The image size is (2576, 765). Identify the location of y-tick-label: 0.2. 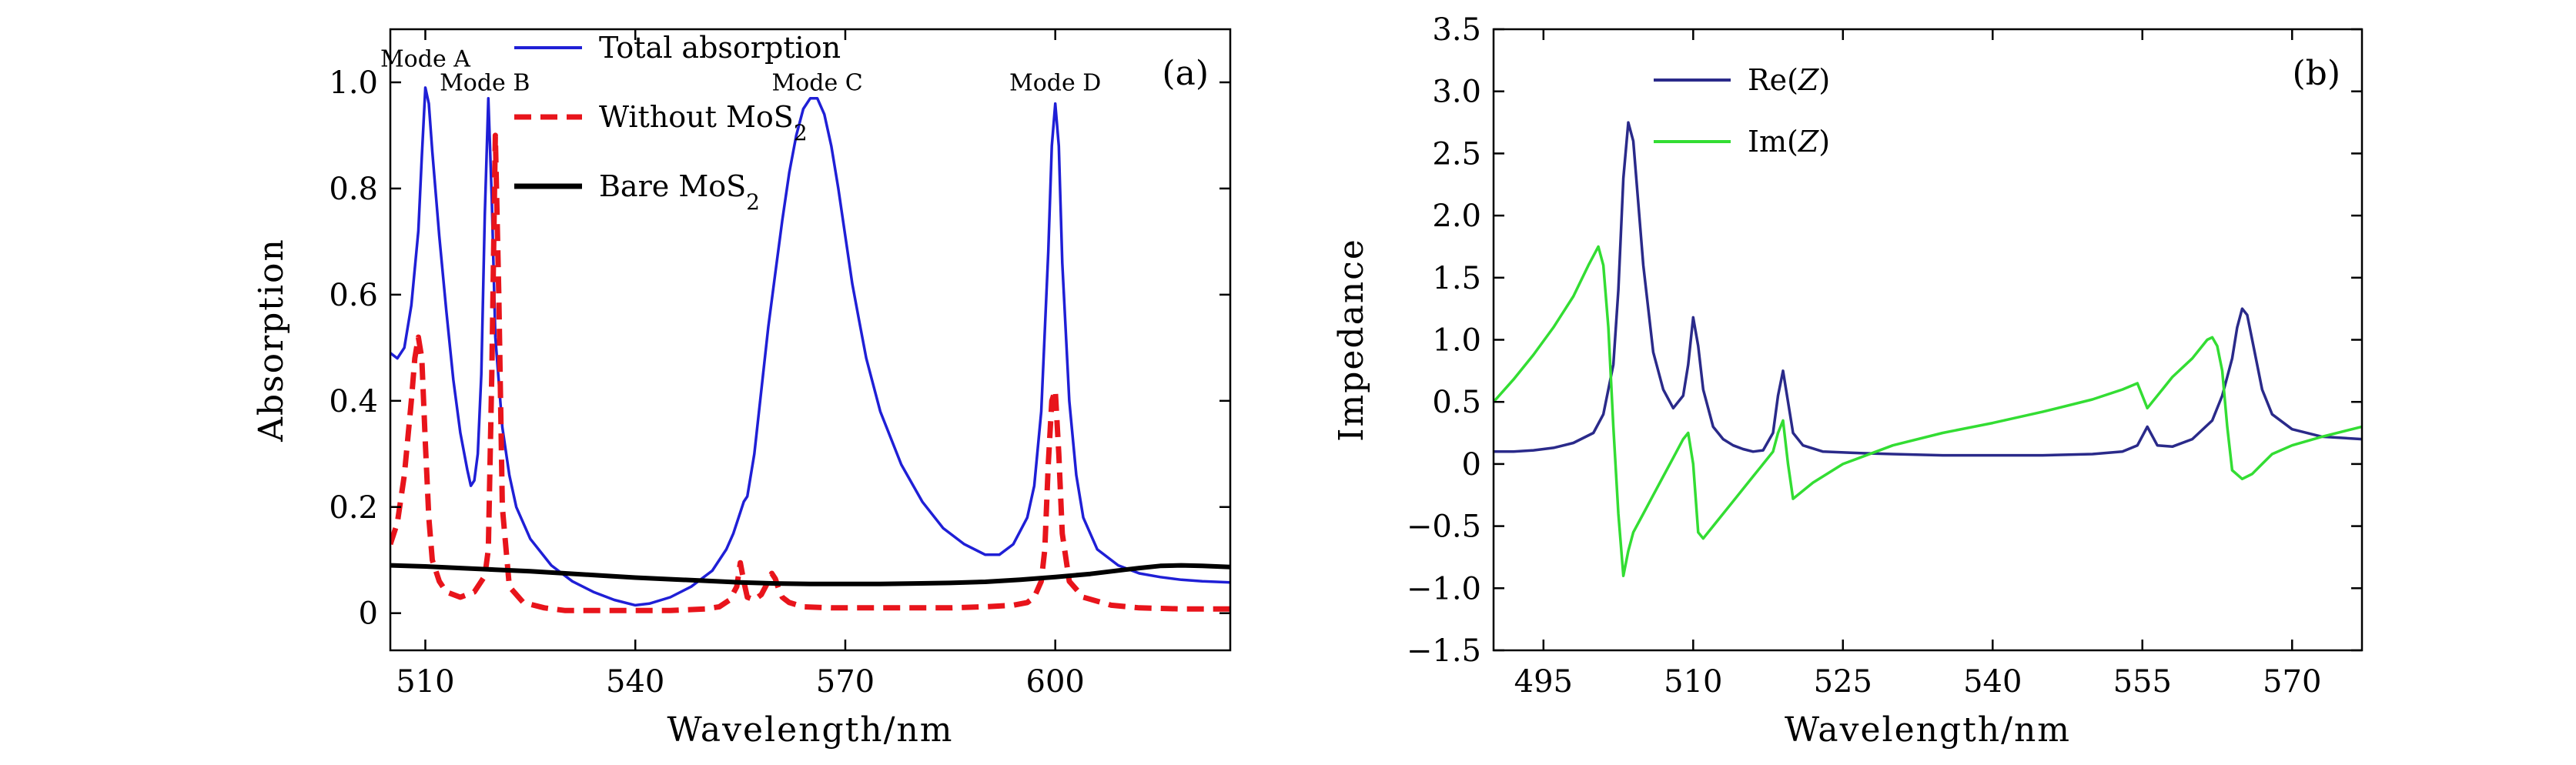
(353, 508).